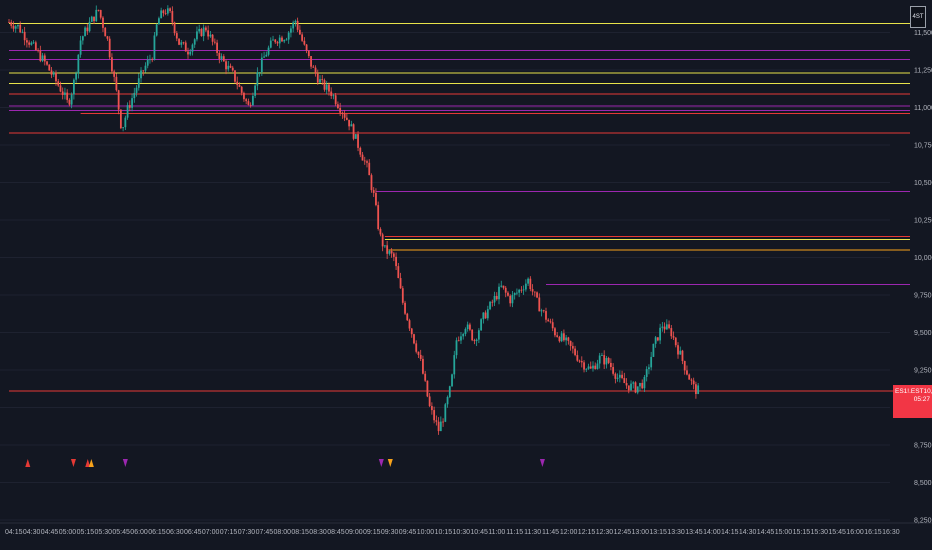 This screenshot has height=550, width=932. I want to click on y-tick-label: 10,250.00, so click(923, 221).